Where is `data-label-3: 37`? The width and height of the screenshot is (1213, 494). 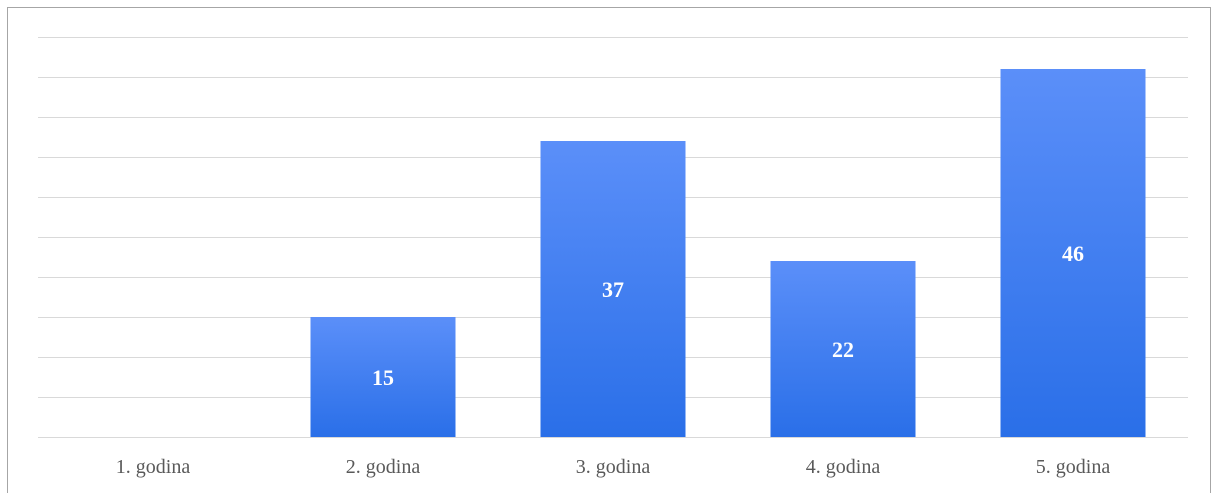 data-label-3: 37 is located at coordinates (613, 289).